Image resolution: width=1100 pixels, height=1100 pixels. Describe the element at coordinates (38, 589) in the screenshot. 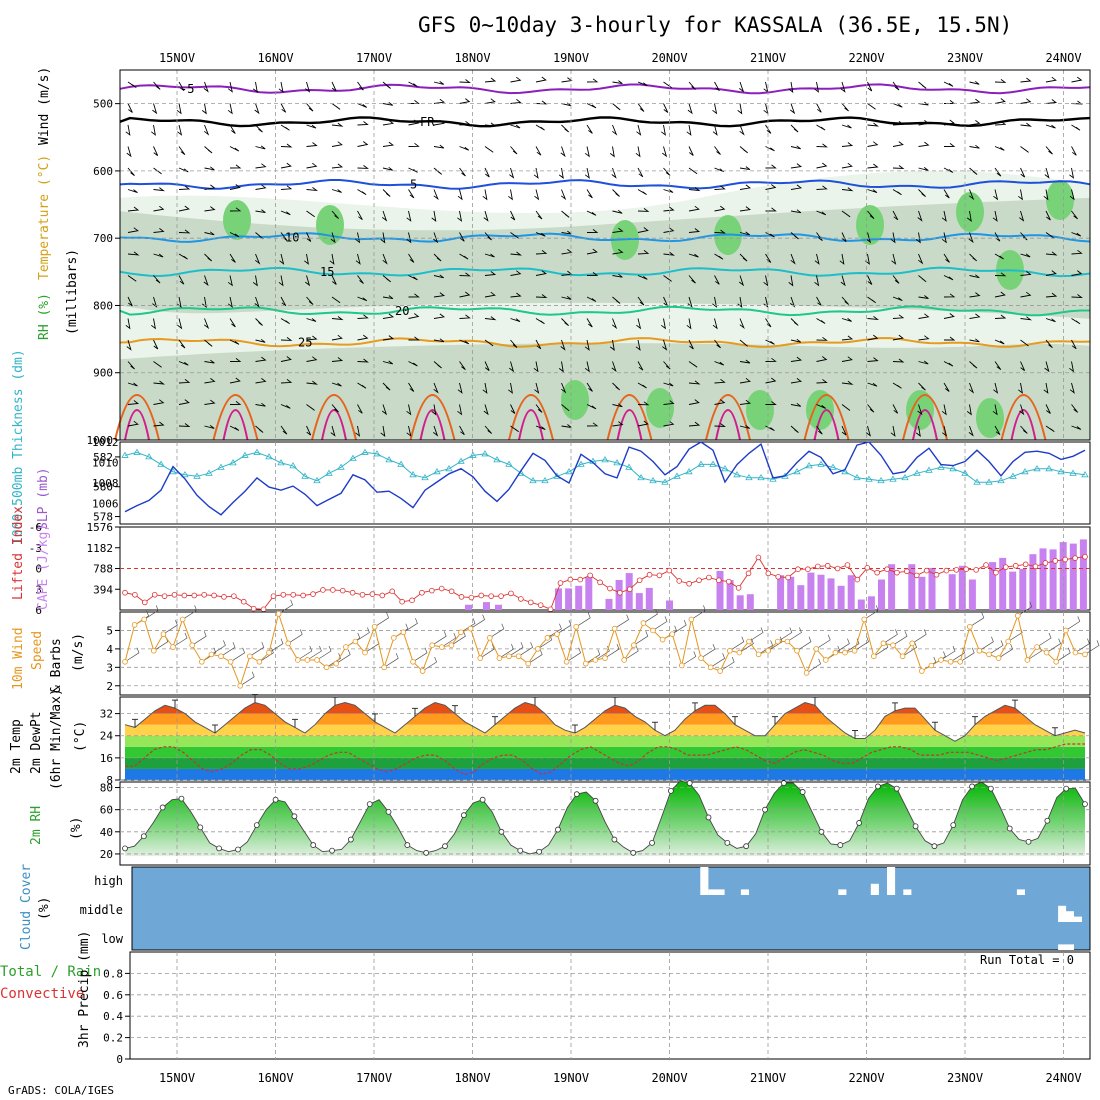

I see `li-tick-label: 3` at that location.